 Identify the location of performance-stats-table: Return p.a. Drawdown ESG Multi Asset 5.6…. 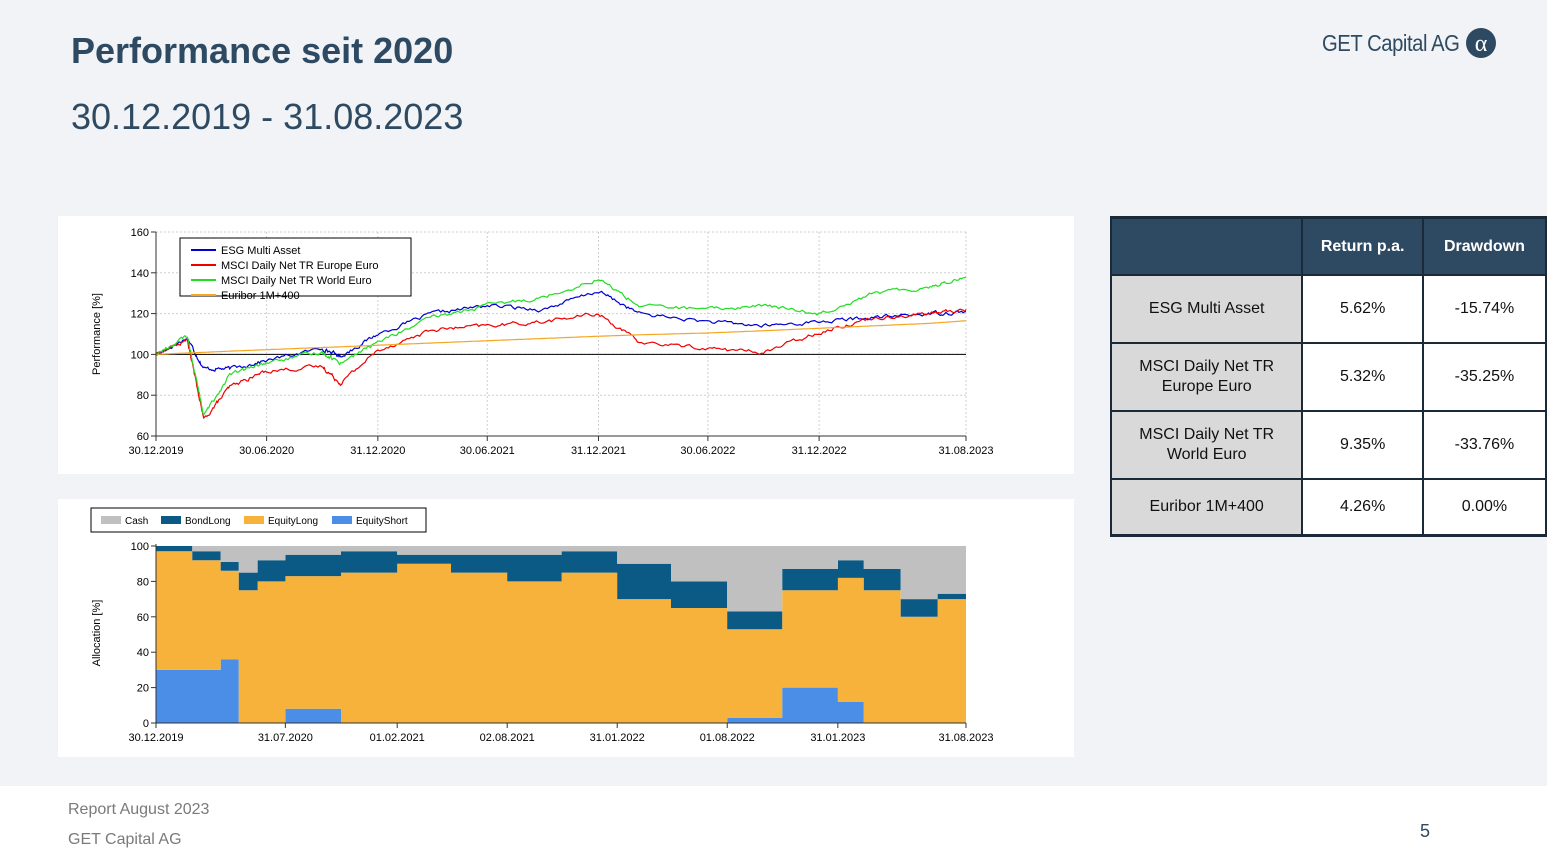
(1328, 376).